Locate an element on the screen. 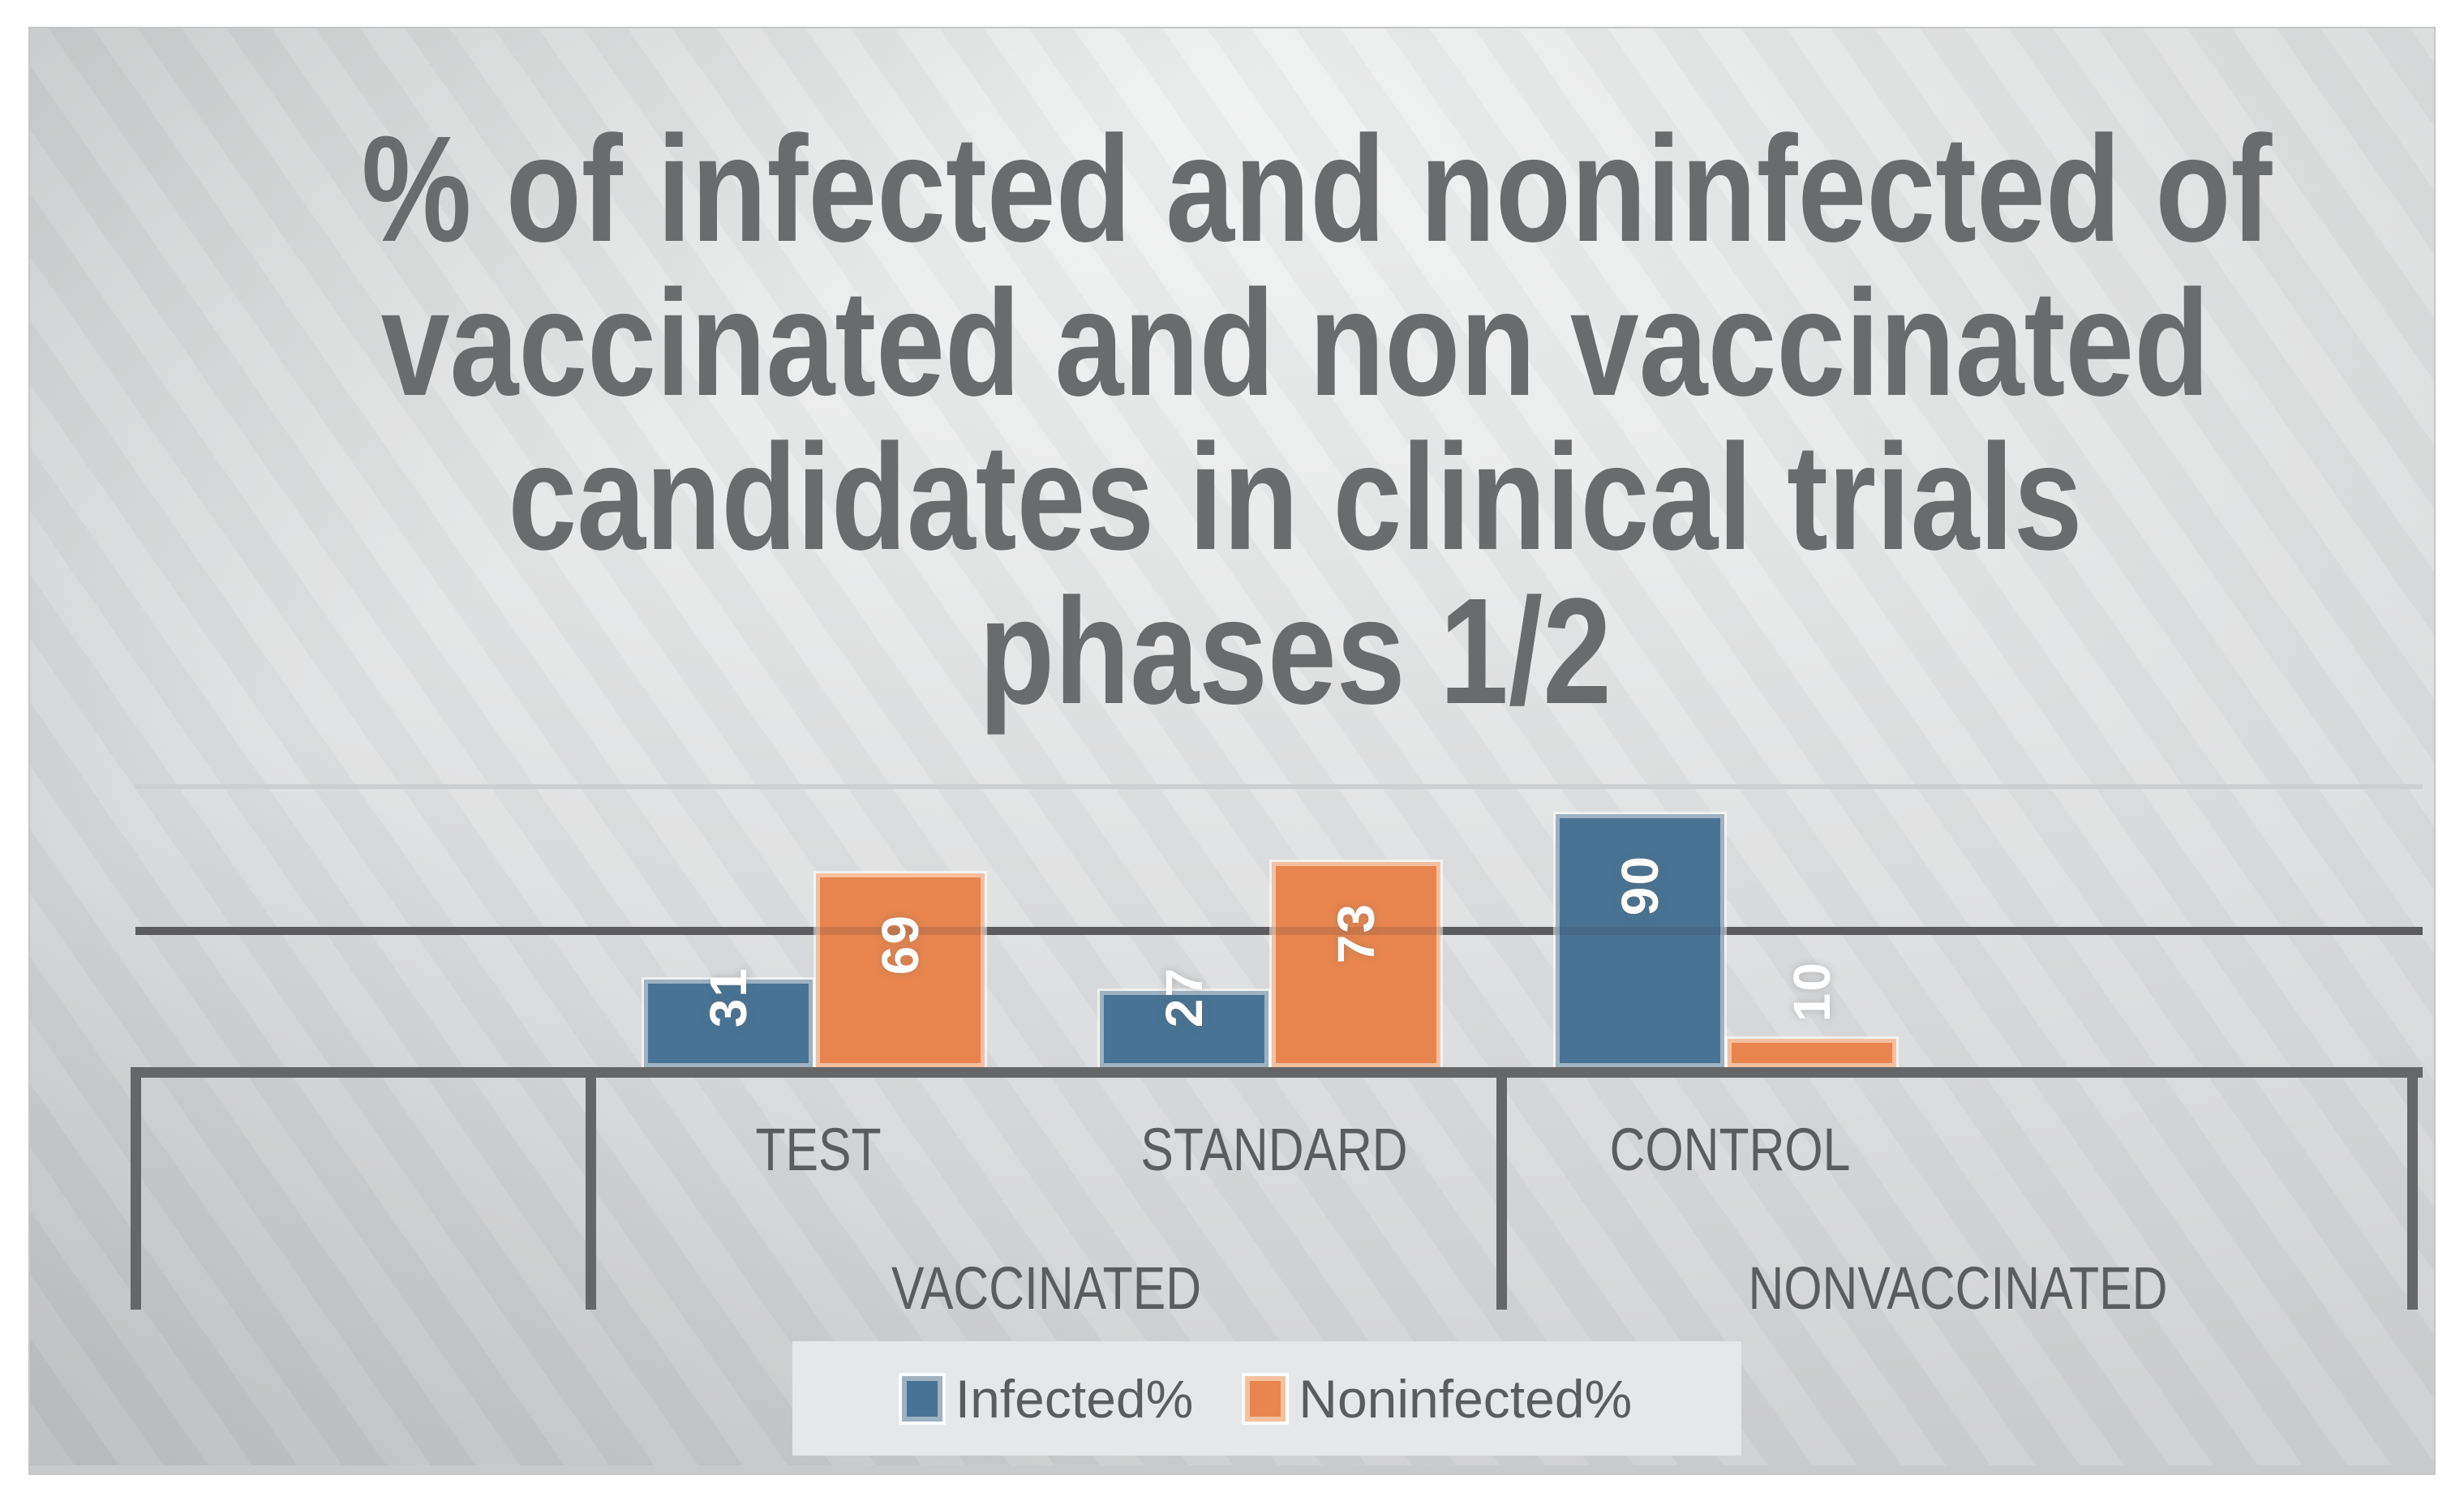 This screenshot has width=2464, height=1501. legend-swatch-noninfected is located at coordinates (1266, 1398).